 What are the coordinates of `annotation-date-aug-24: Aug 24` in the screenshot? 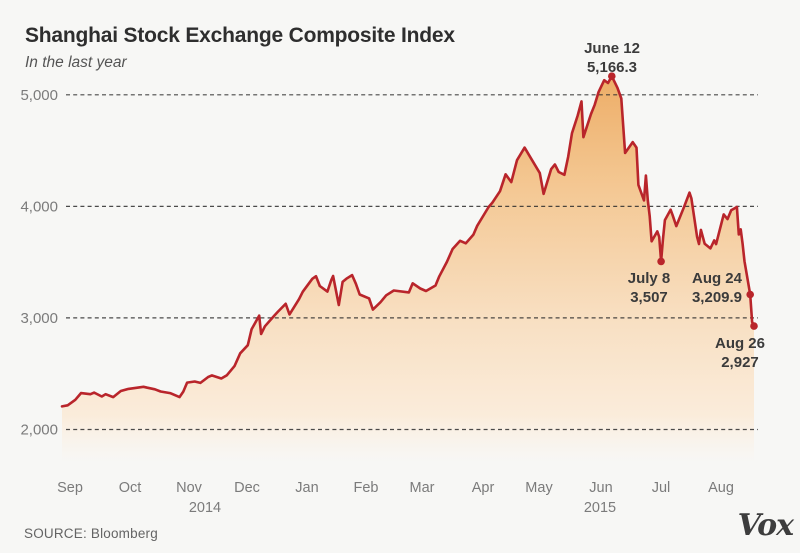 It's located at (717, 278).